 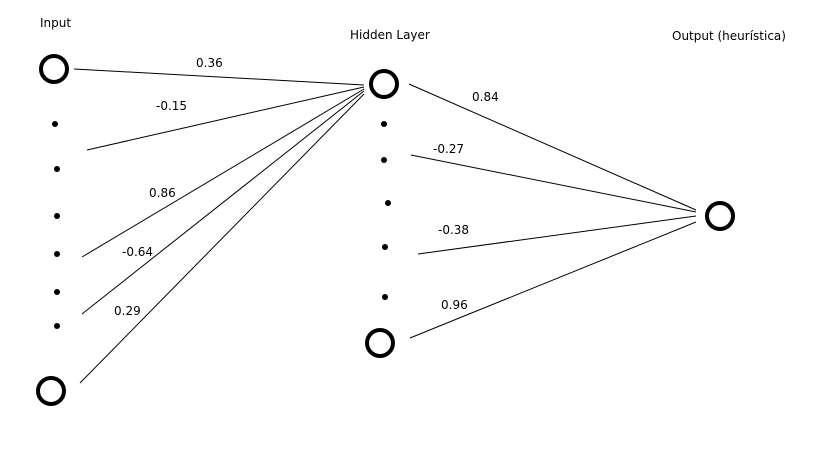 I want to click on weight-label: 0.84, so click(x=485, y=97).